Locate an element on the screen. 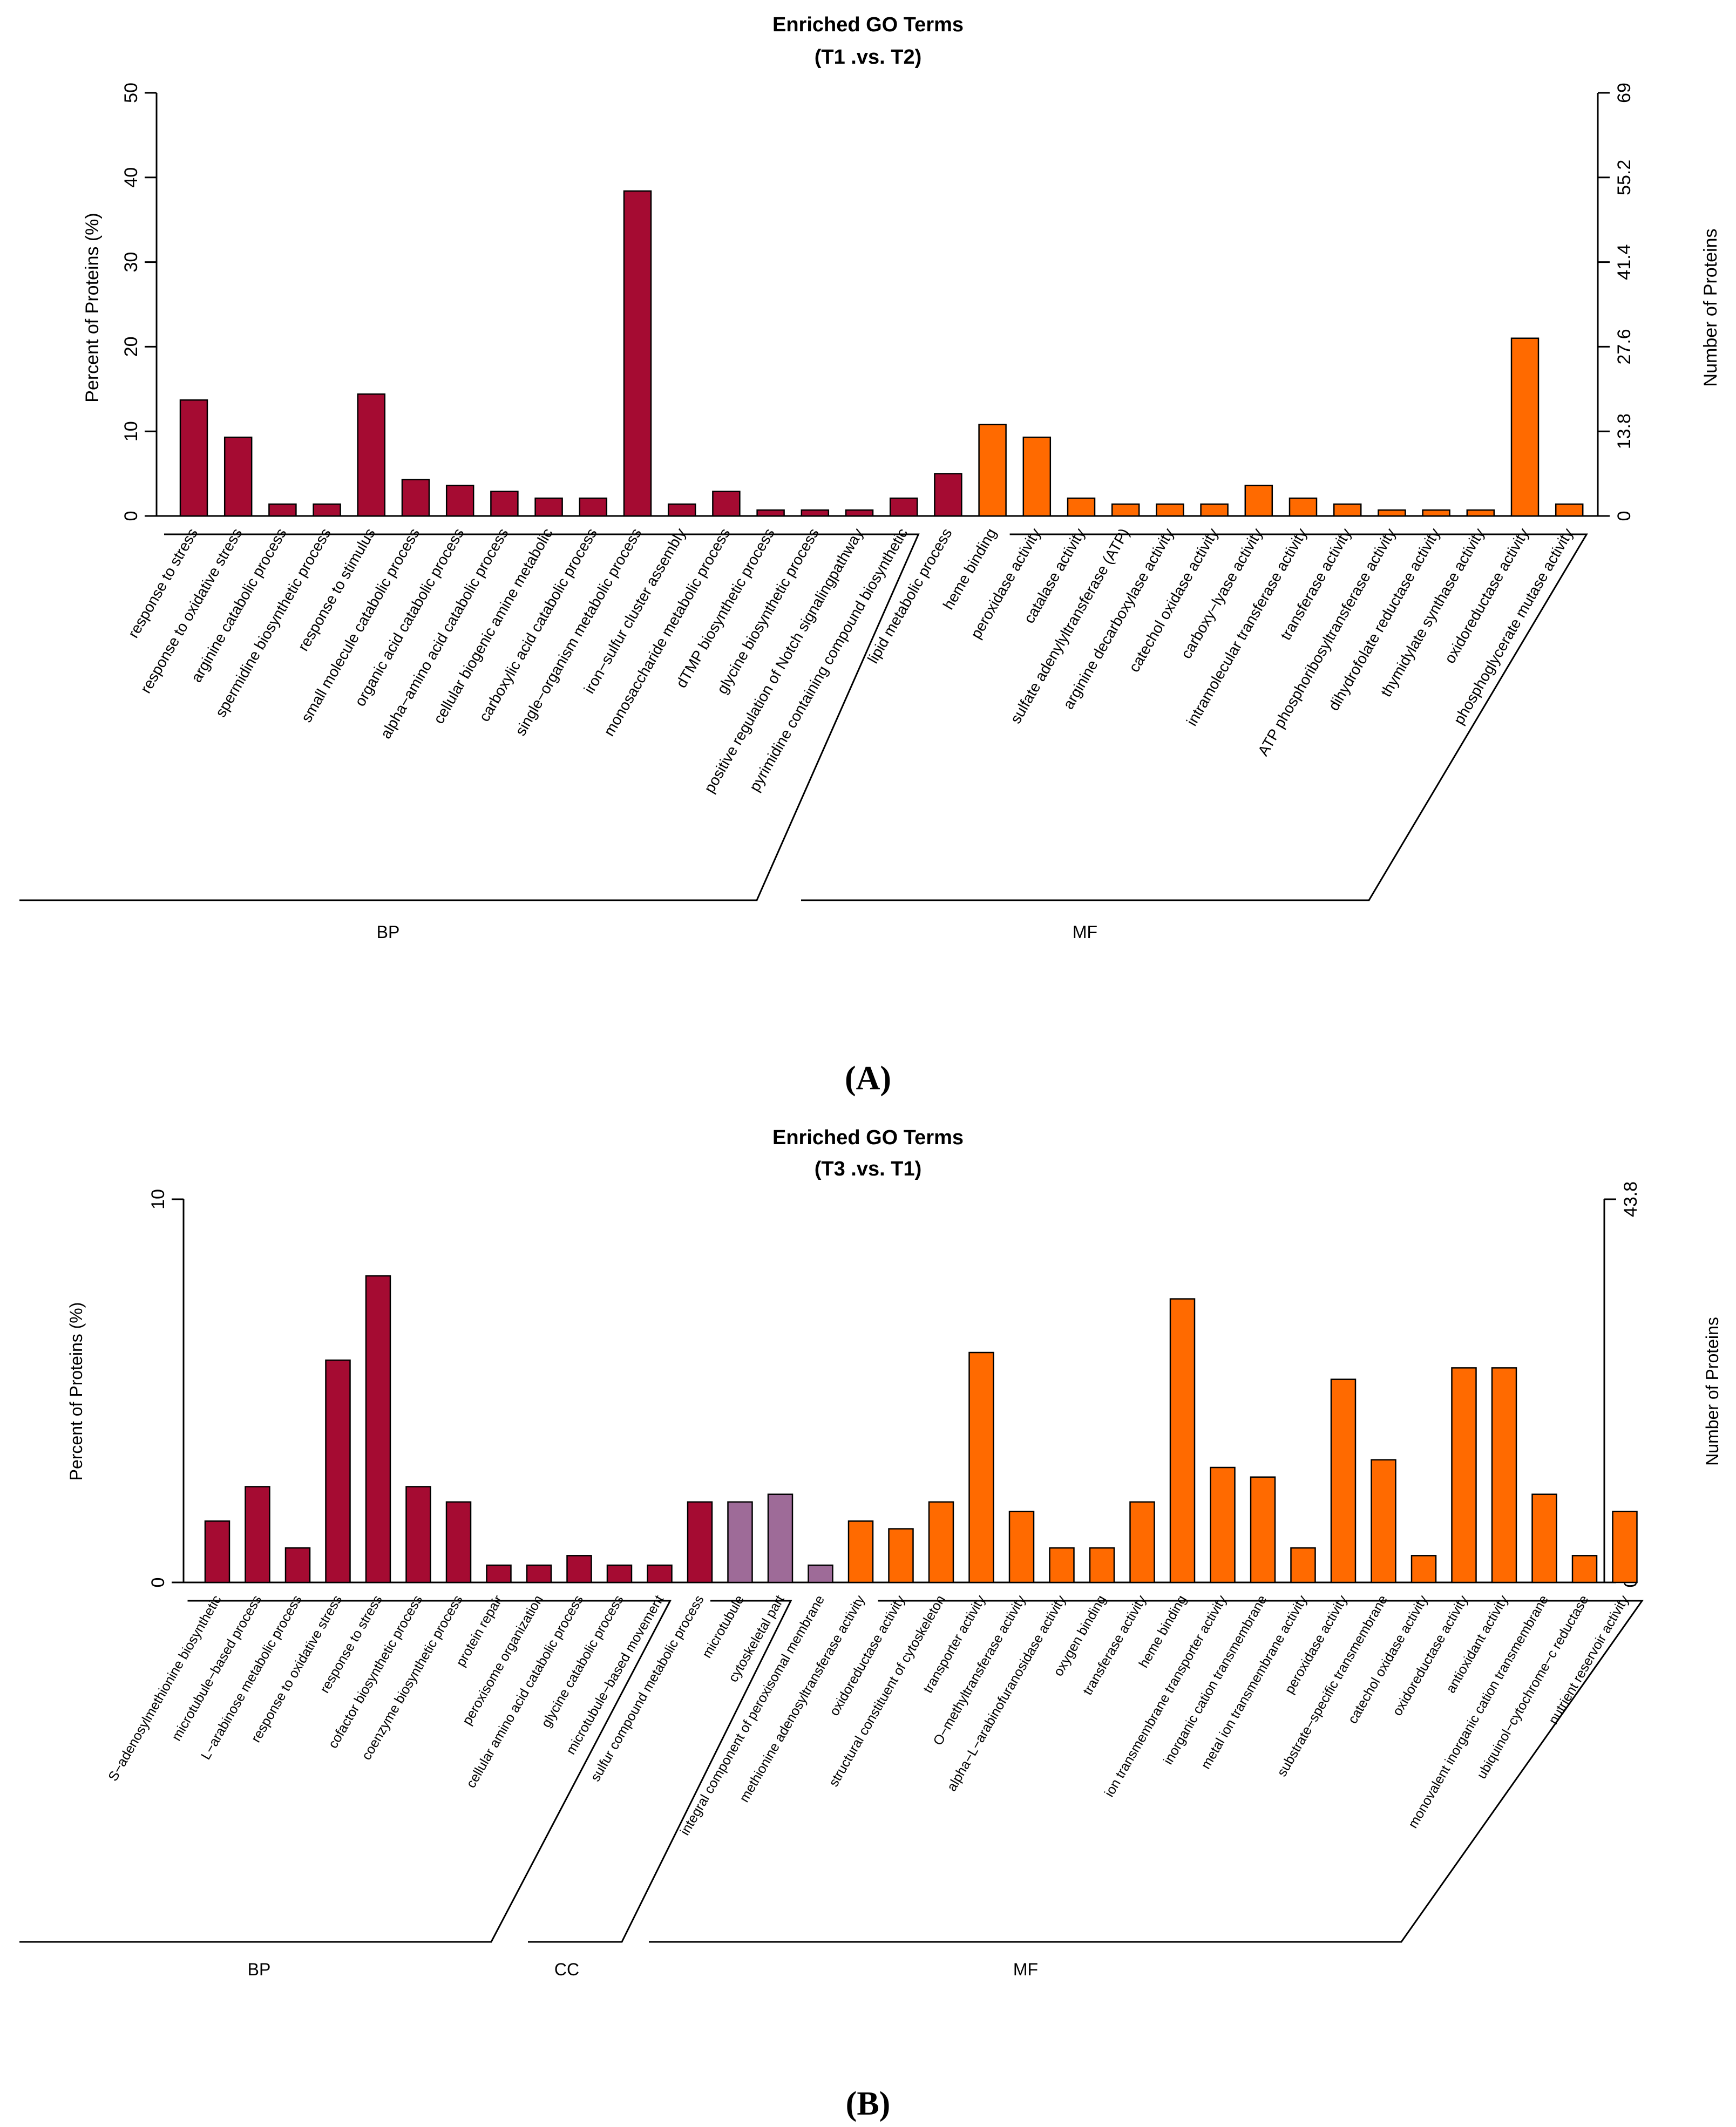  y-tick-label-right: 43.8 is located at coordinates (1631, 1199).